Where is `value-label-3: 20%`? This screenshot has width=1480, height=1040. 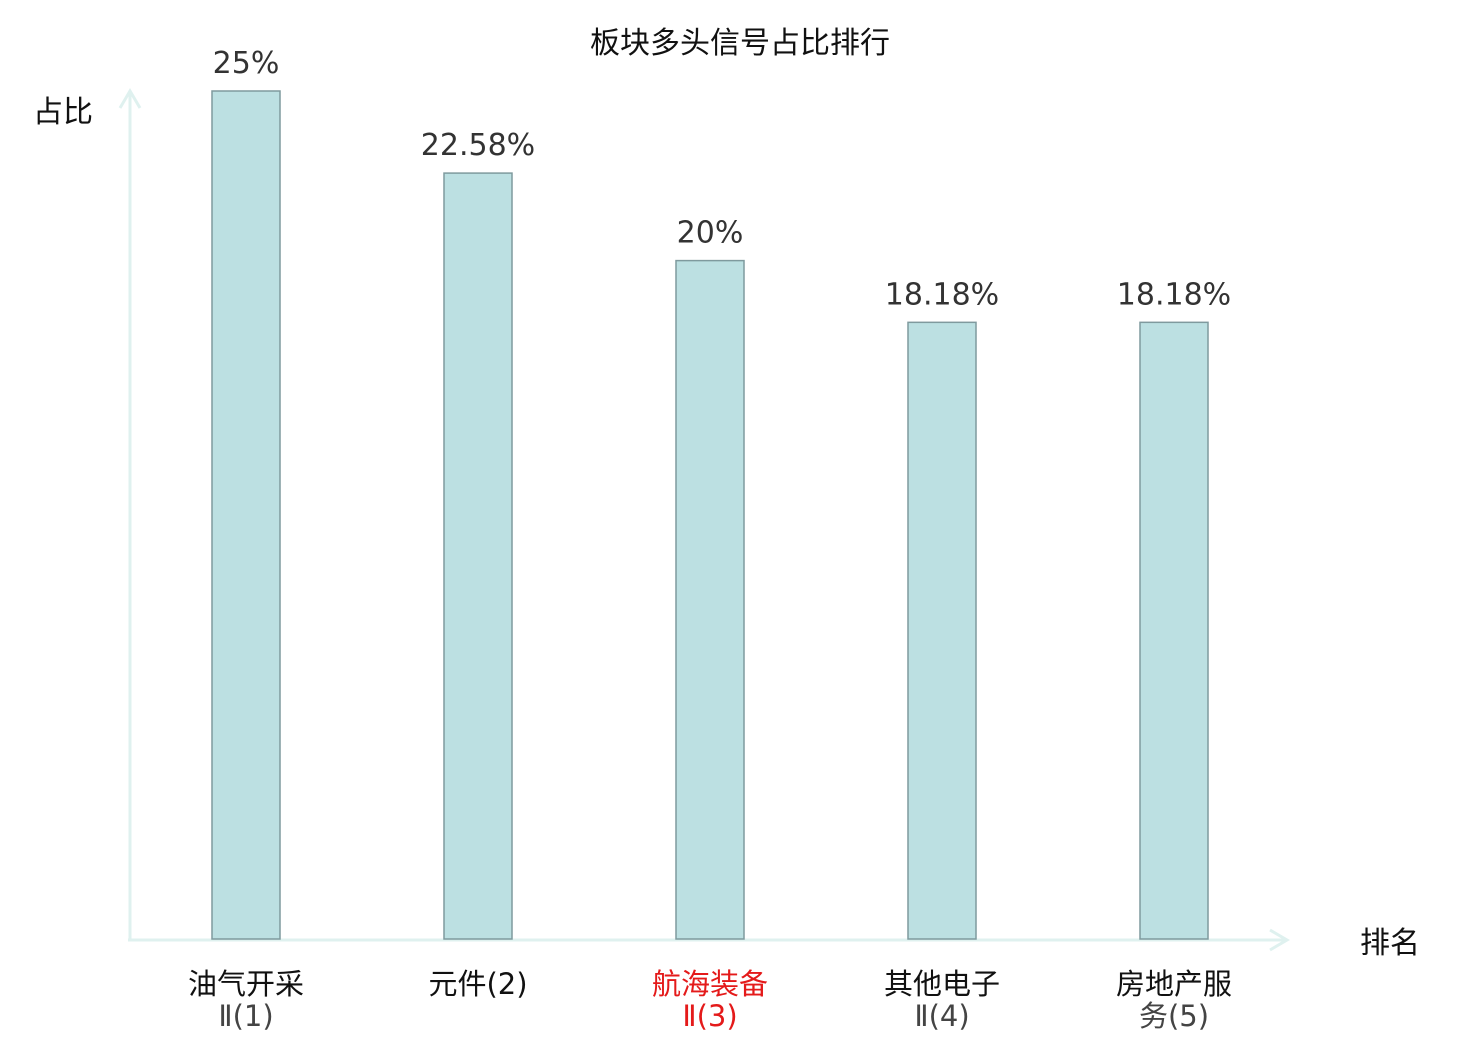
value-label-3: 20% is located at coordinates (710, 233).